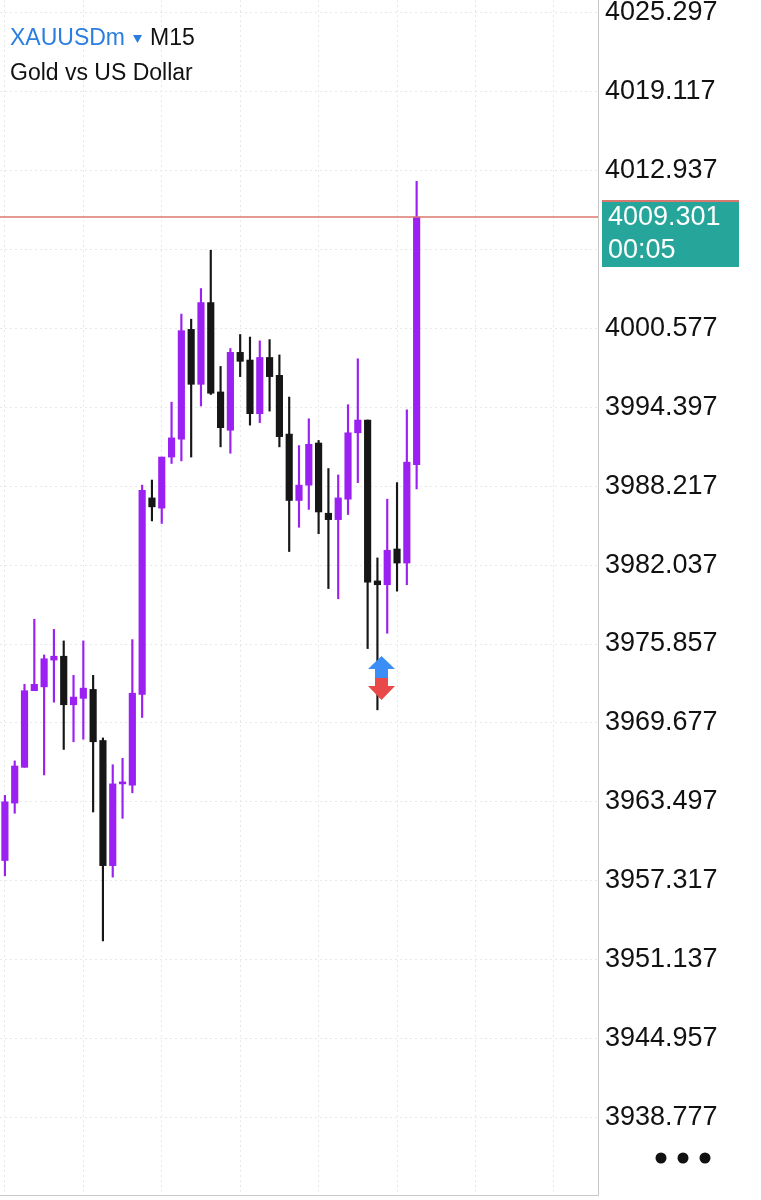 This screenshot has height=1200, width=761. I want to click on y-tick-label: 3988.217, so click(661, 484).